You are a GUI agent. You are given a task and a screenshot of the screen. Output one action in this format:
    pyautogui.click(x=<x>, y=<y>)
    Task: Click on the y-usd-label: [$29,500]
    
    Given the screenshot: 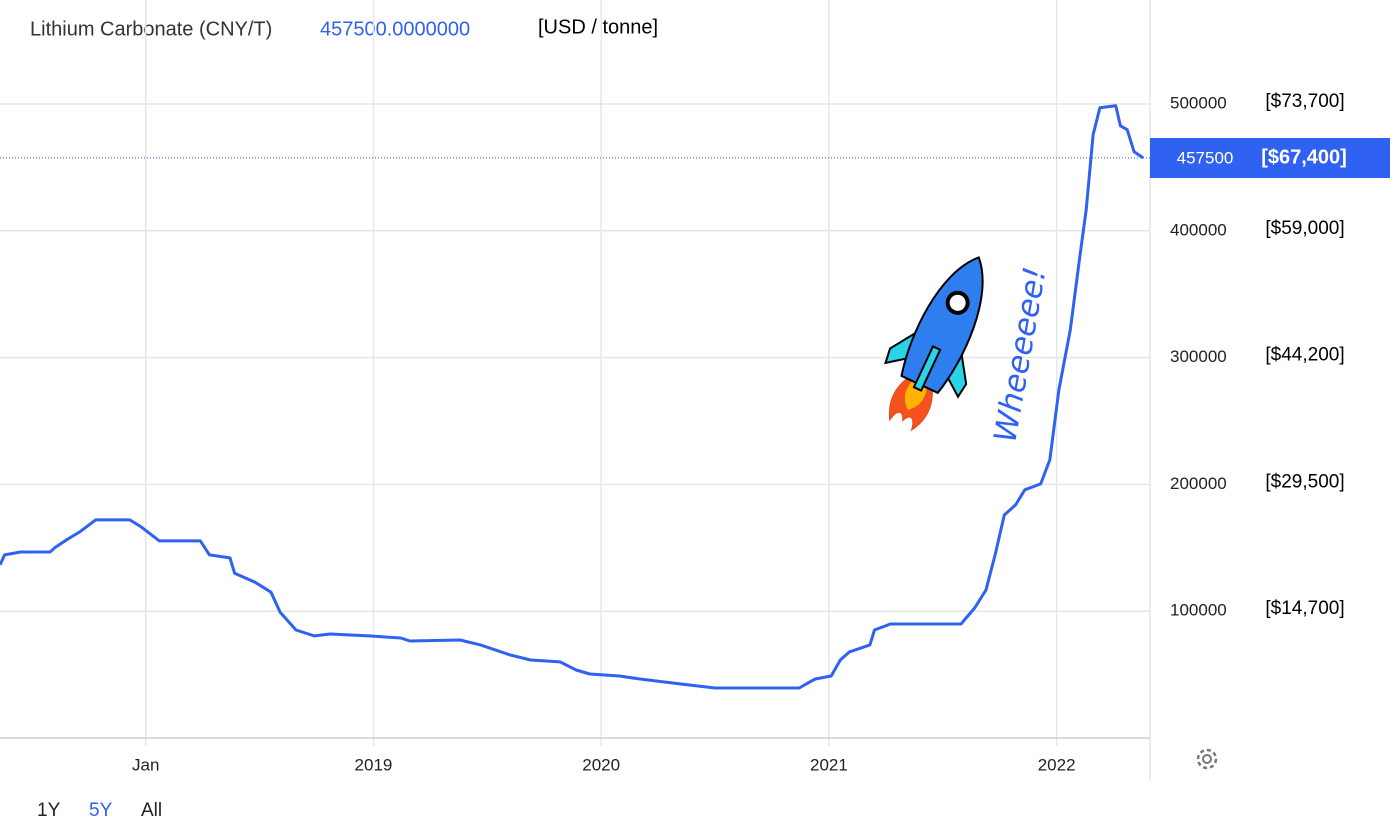 What is the action you would take?
    pyautogui.click(x=1304, y=481)
    